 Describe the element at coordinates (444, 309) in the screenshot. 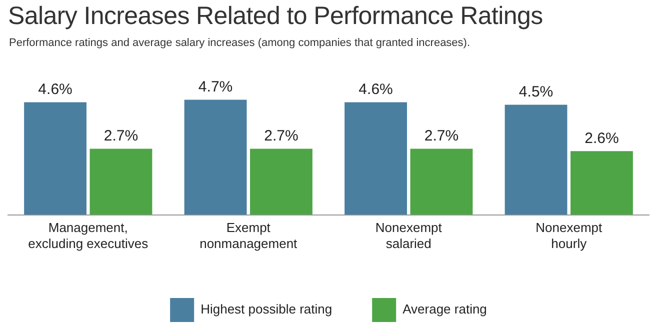

I see `legend-label: Average rating` at that location.